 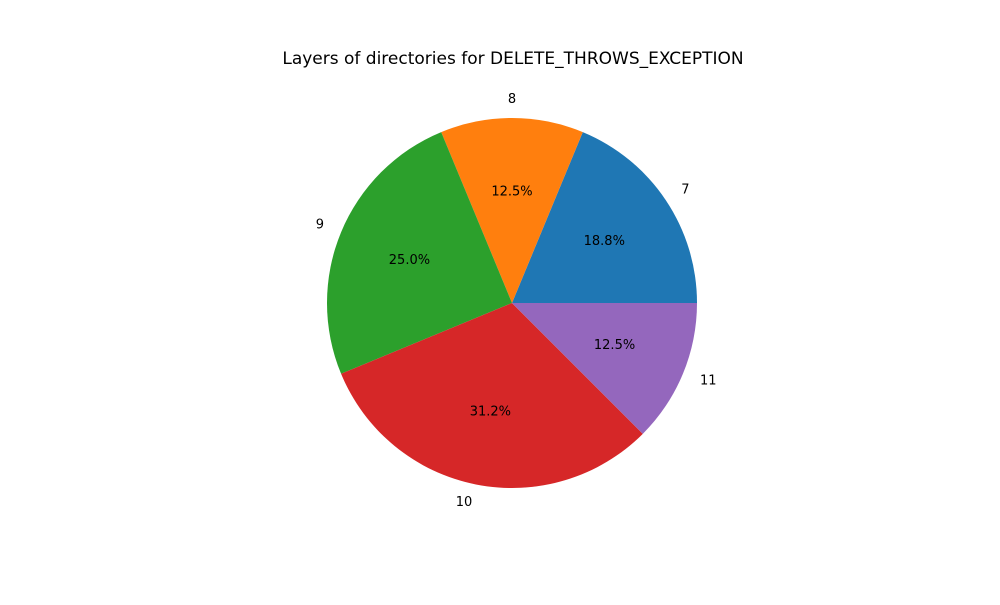 I want to click on slice-category-label: 10, so click(x=464, y=502).